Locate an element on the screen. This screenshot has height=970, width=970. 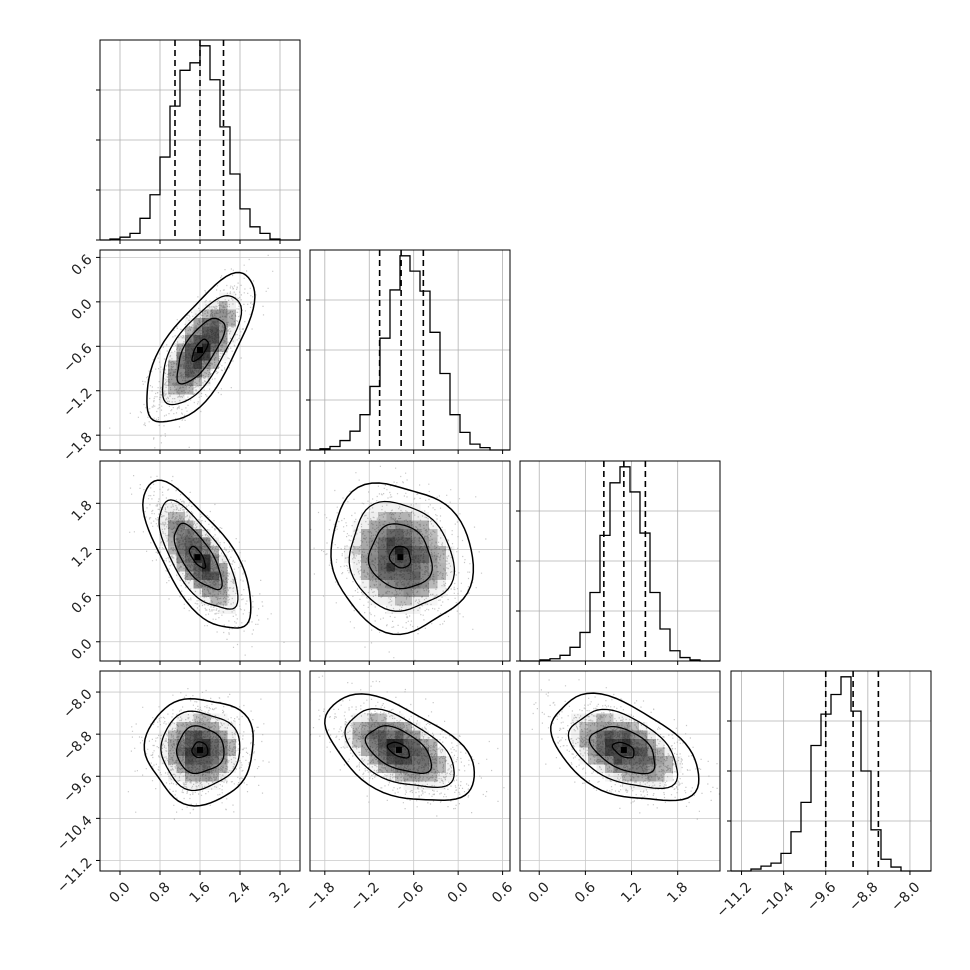
y-tick-label: −8.0 is located at coordinates (77, 703).